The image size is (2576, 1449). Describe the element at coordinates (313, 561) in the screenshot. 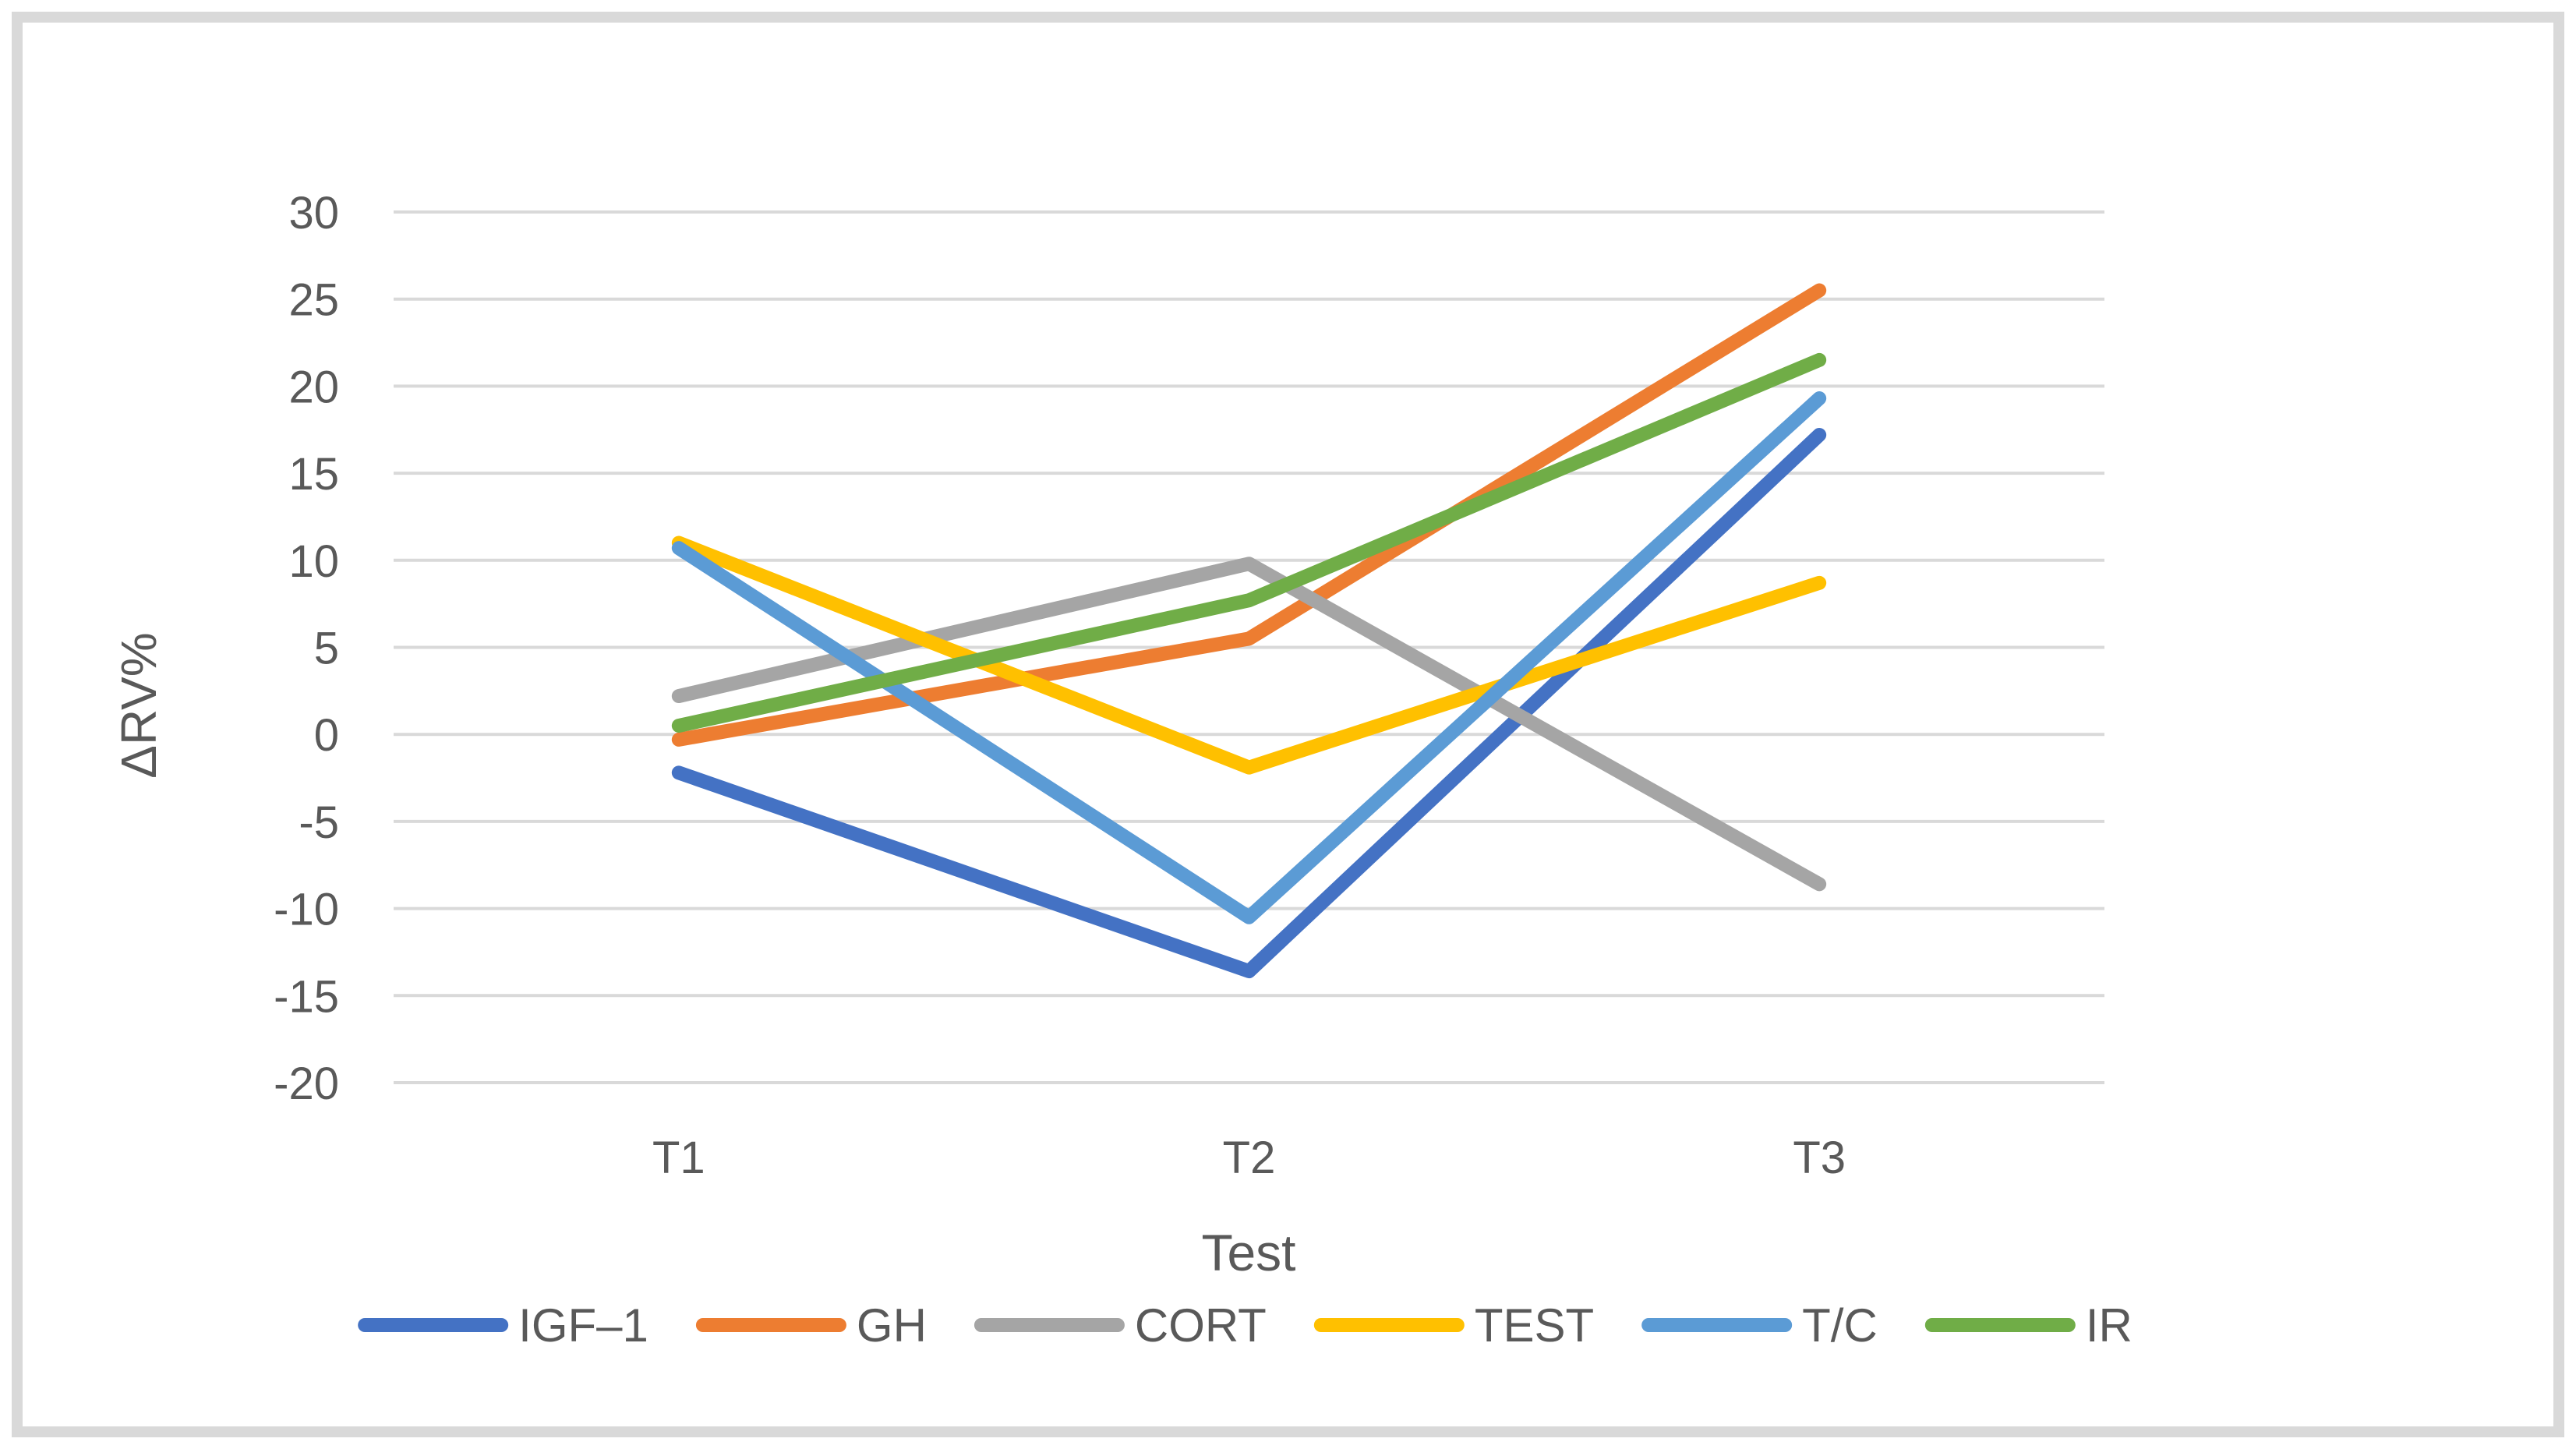

I see `y-tick-label: 10` at that location.